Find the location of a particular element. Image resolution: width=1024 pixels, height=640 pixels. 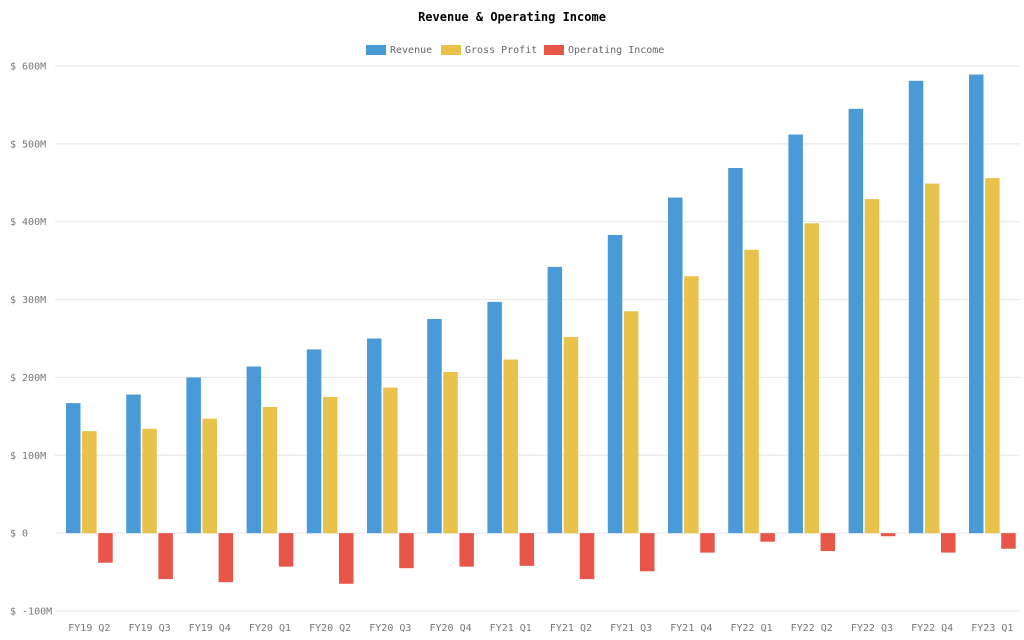

legend: Revenue Gross Profit Operating Income is located at coordinates (515, 50).